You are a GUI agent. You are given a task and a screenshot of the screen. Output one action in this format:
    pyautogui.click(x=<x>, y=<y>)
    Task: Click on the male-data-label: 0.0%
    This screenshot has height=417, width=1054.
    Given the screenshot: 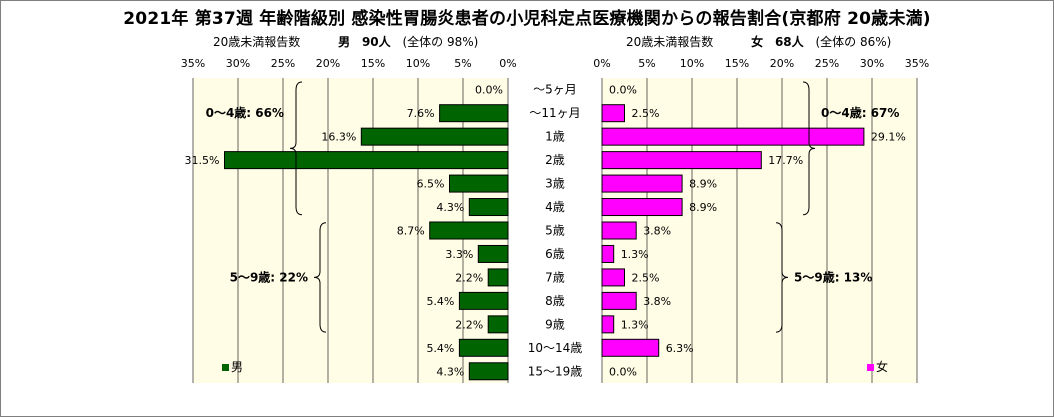 What is the action you would take?
    pyautogui.click(x=489, y=90)
    